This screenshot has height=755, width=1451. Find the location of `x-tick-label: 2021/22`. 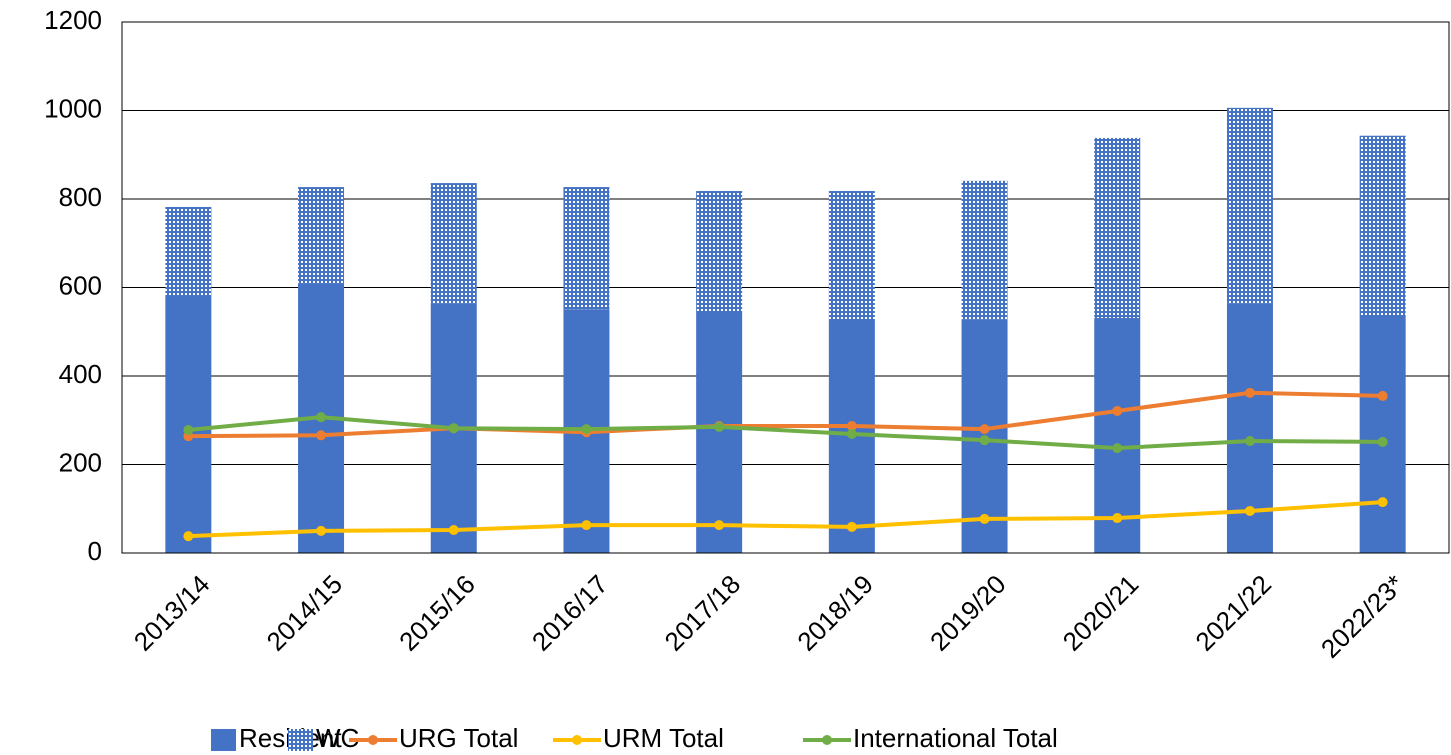

x-tick-label: 2021/22 is located at coordinates (1233, 613).